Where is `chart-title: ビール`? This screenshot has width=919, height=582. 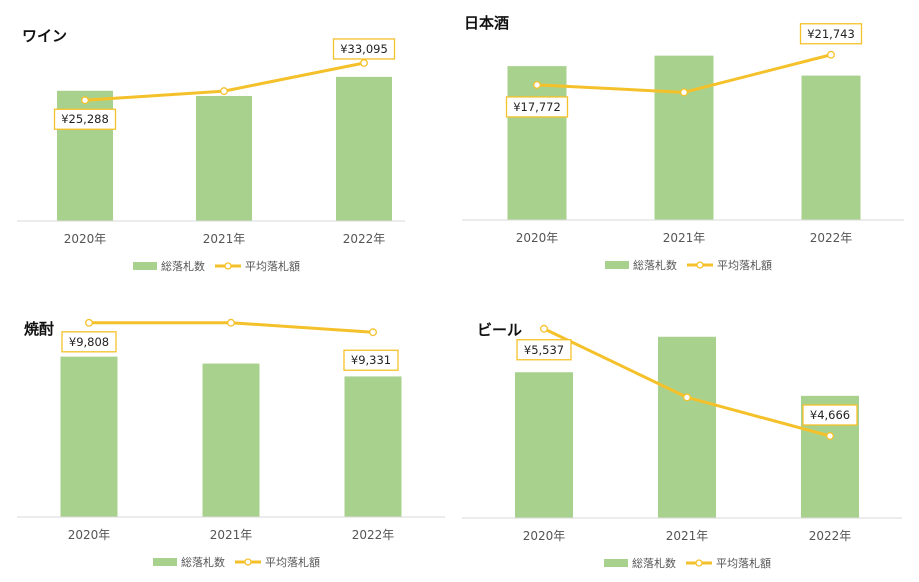 chart-title: ビール is located at coordinates (499, 330).